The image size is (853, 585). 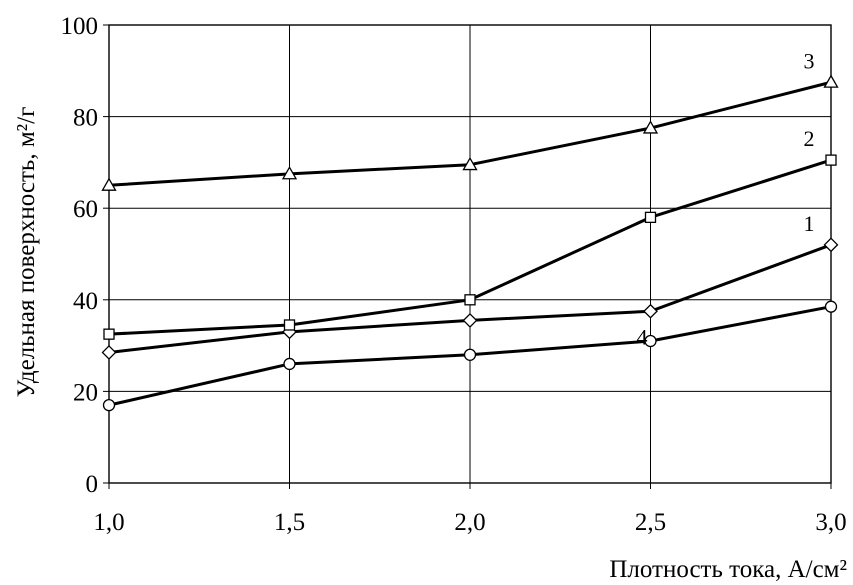 I want to click on y-axis-label: Удельная поверхность, м²/г, so click(x=26, y=252).